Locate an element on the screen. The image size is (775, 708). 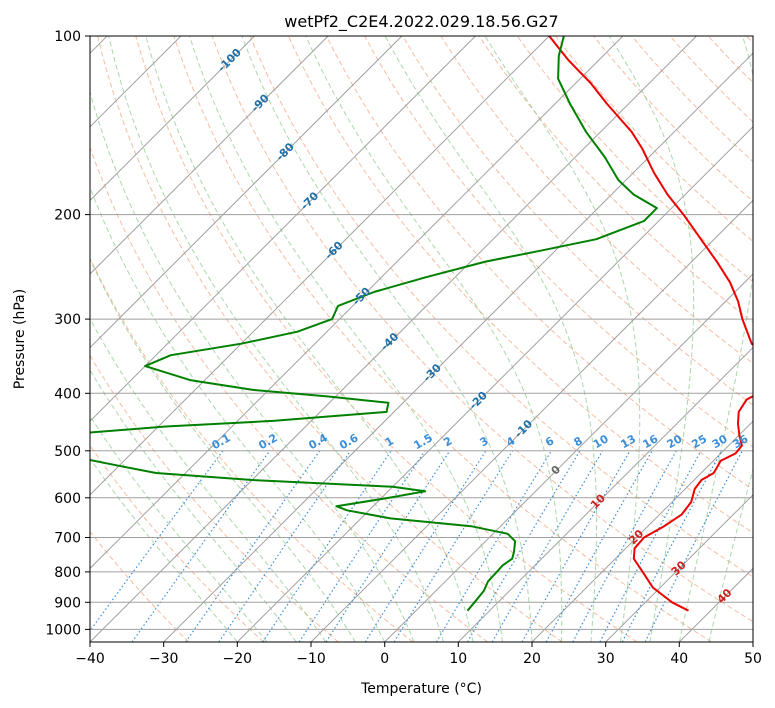
x-tick-label: −10 is located at coordinates (311, 659).